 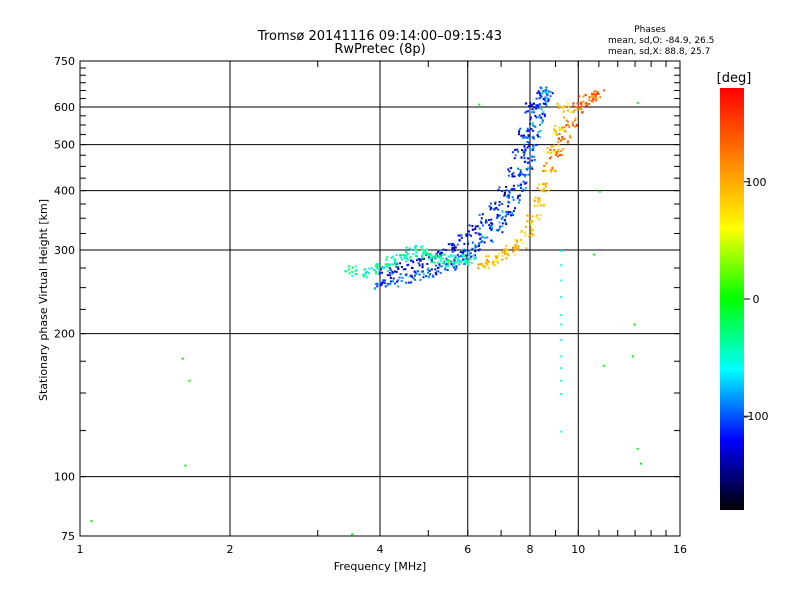 What do you see at coordinates (80, 549) in the screenshot?
I see `x-tick-label: 1` at bounding box center [80, 549].